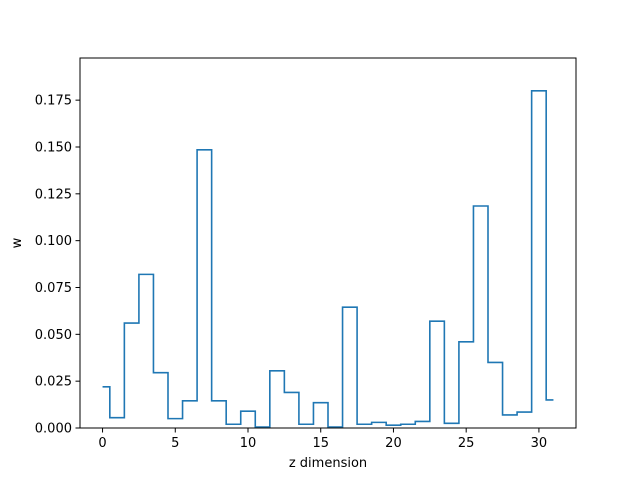 This screenshot has height=480, width=640. Describe the element at coordinates (53, 288) in the screenshot. I see `y-tick-label: 0.075` at that location.